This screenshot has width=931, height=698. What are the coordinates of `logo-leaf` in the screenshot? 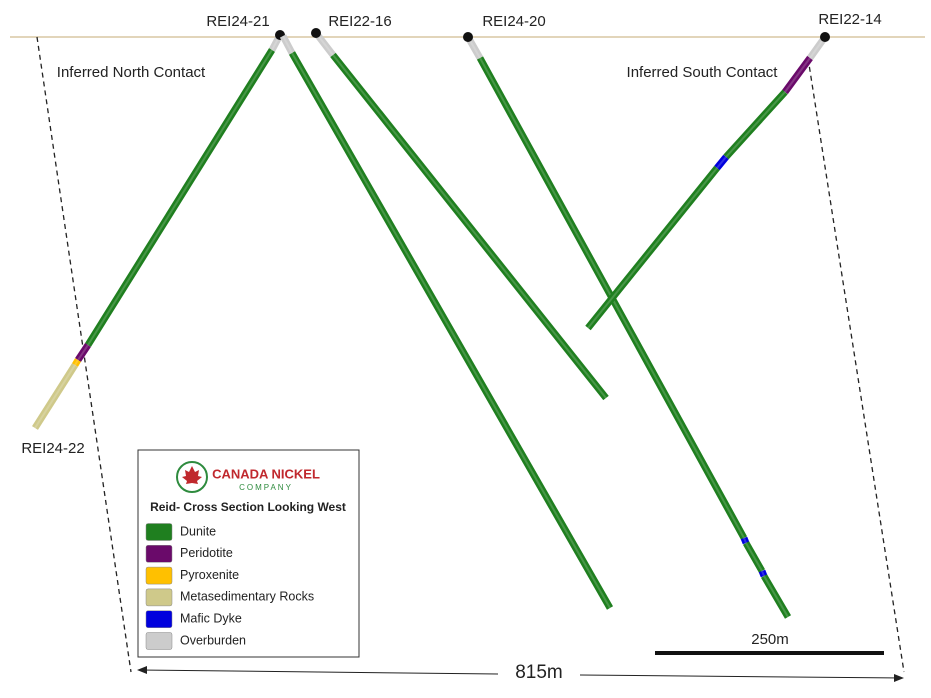 It's located at (192, 477).